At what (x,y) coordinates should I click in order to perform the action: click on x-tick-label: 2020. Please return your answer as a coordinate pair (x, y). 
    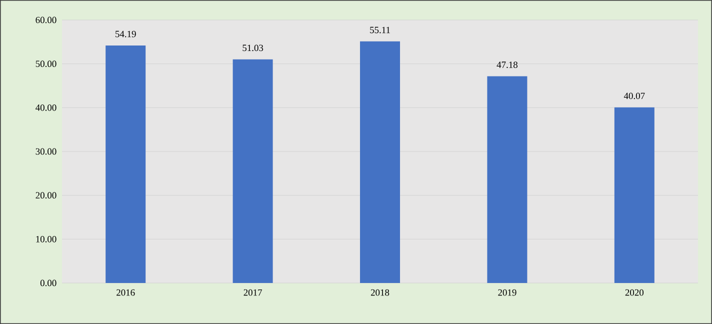
    Looking at the image, I should click on (634, 292).